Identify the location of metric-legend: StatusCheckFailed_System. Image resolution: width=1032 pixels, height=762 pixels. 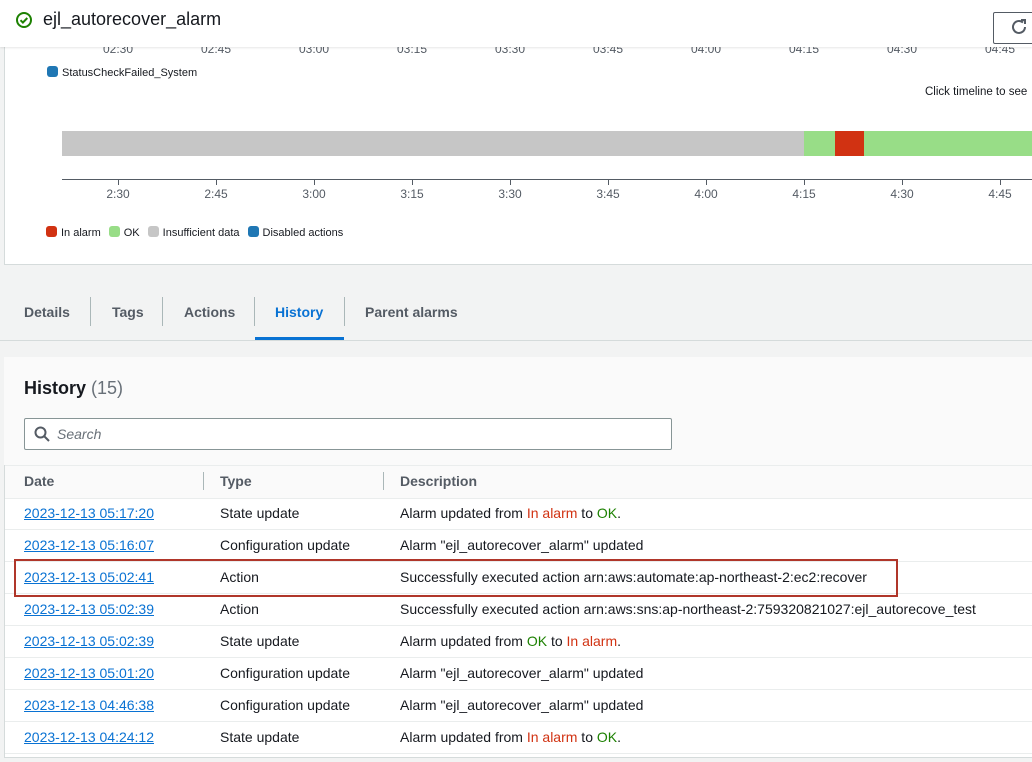
(122, 72).